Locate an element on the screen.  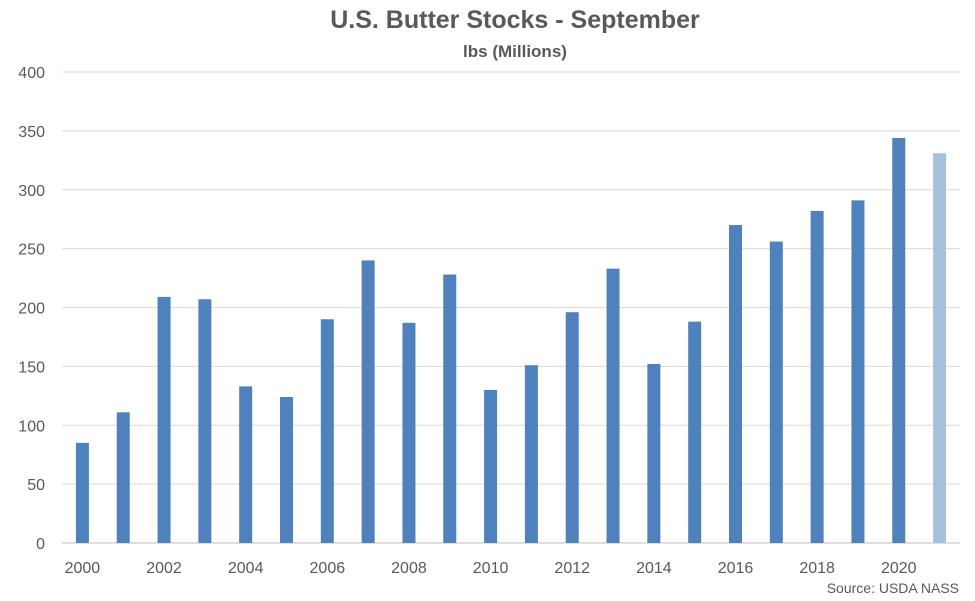
x-tick-label: 2020 is located at coordinates (899, 568).